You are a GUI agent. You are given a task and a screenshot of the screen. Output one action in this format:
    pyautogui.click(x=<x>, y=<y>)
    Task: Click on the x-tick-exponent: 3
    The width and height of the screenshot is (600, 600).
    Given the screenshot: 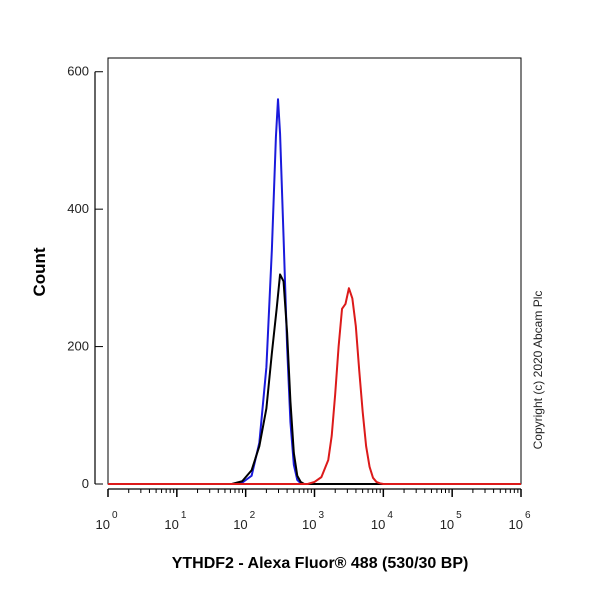 What is the action you would take?
    pyautogui.click(x=322, y=515)
    